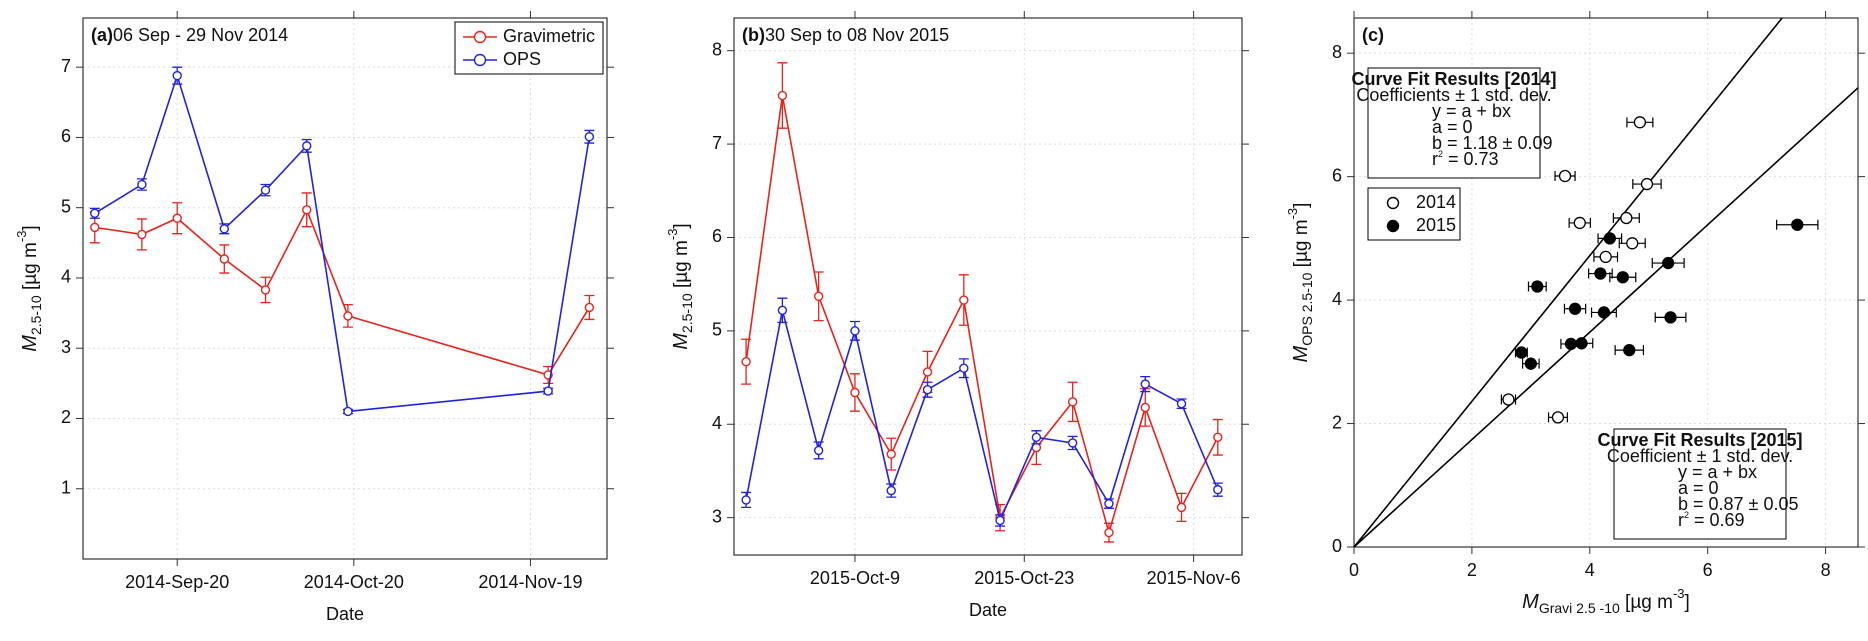 Image resolution: width=1868 pixels, height=641 pixels. What do you see at coordinates (1687, 602) in the screenshot?
I see `x-axis-label-part: ]` at bounding box center [1687, 602].